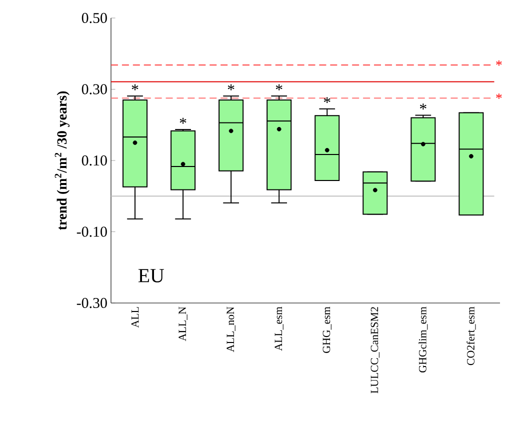  Describe the element at coordinates (62, 160) in the screenshot. I see `y-axis-title: trend (m$^{2}$/m$^{2}$ /30 years)` at that location.